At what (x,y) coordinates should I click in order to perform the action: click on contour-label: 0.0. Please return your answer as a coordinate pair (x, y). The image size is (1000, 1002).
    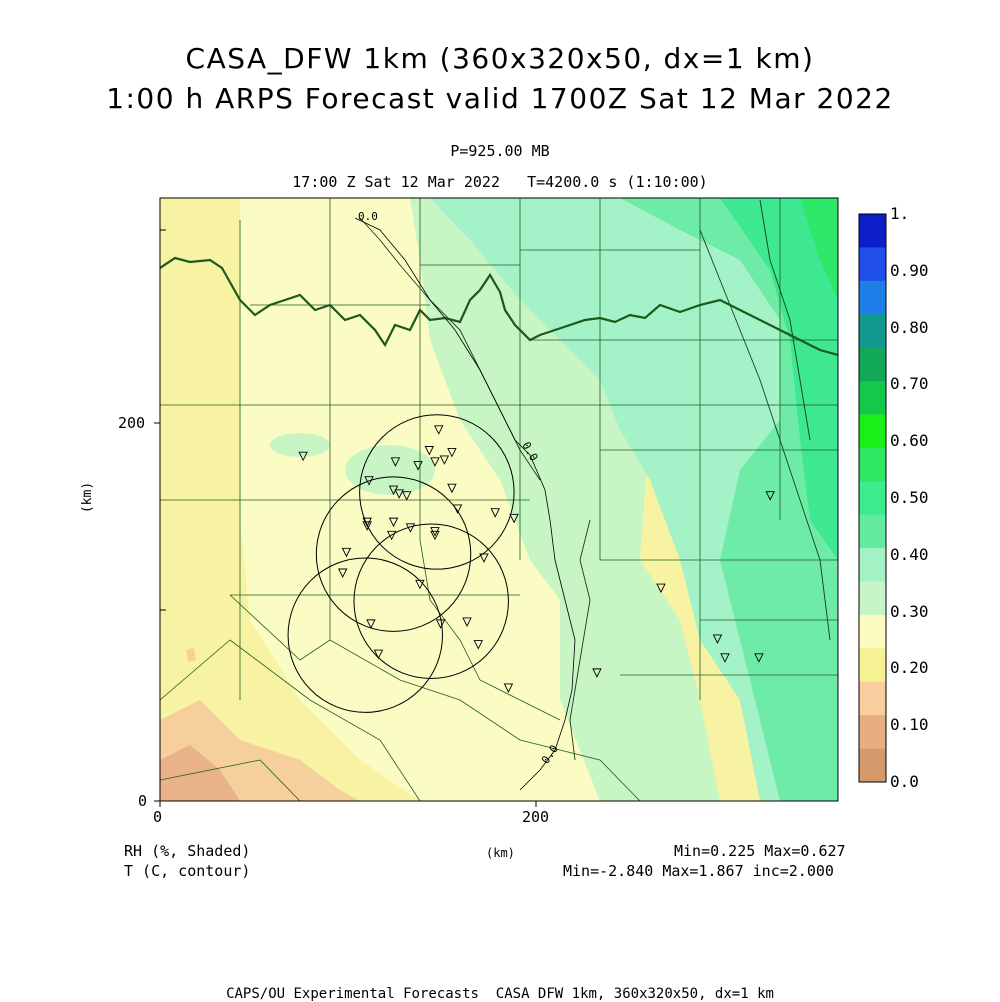
    Looking at the image, I should click on (368, 216).